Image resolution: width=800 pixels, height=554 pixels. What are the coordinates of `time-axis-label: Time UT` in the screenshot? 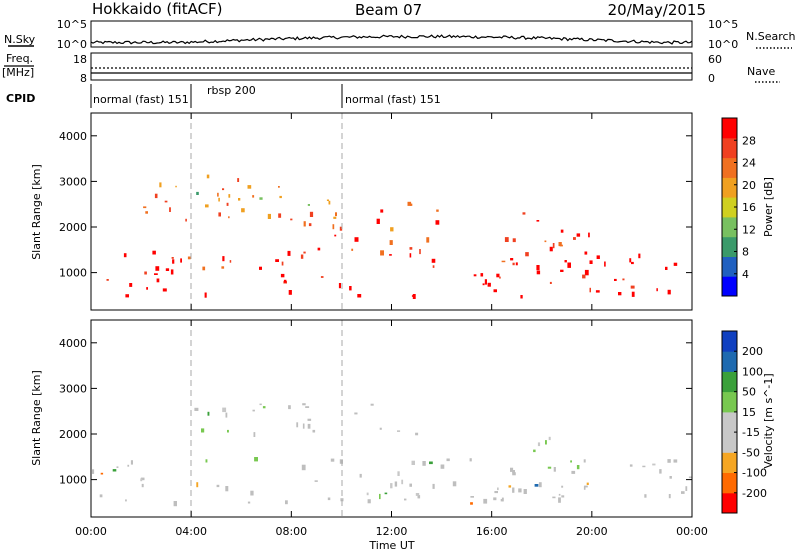 It's located at (391, 545).